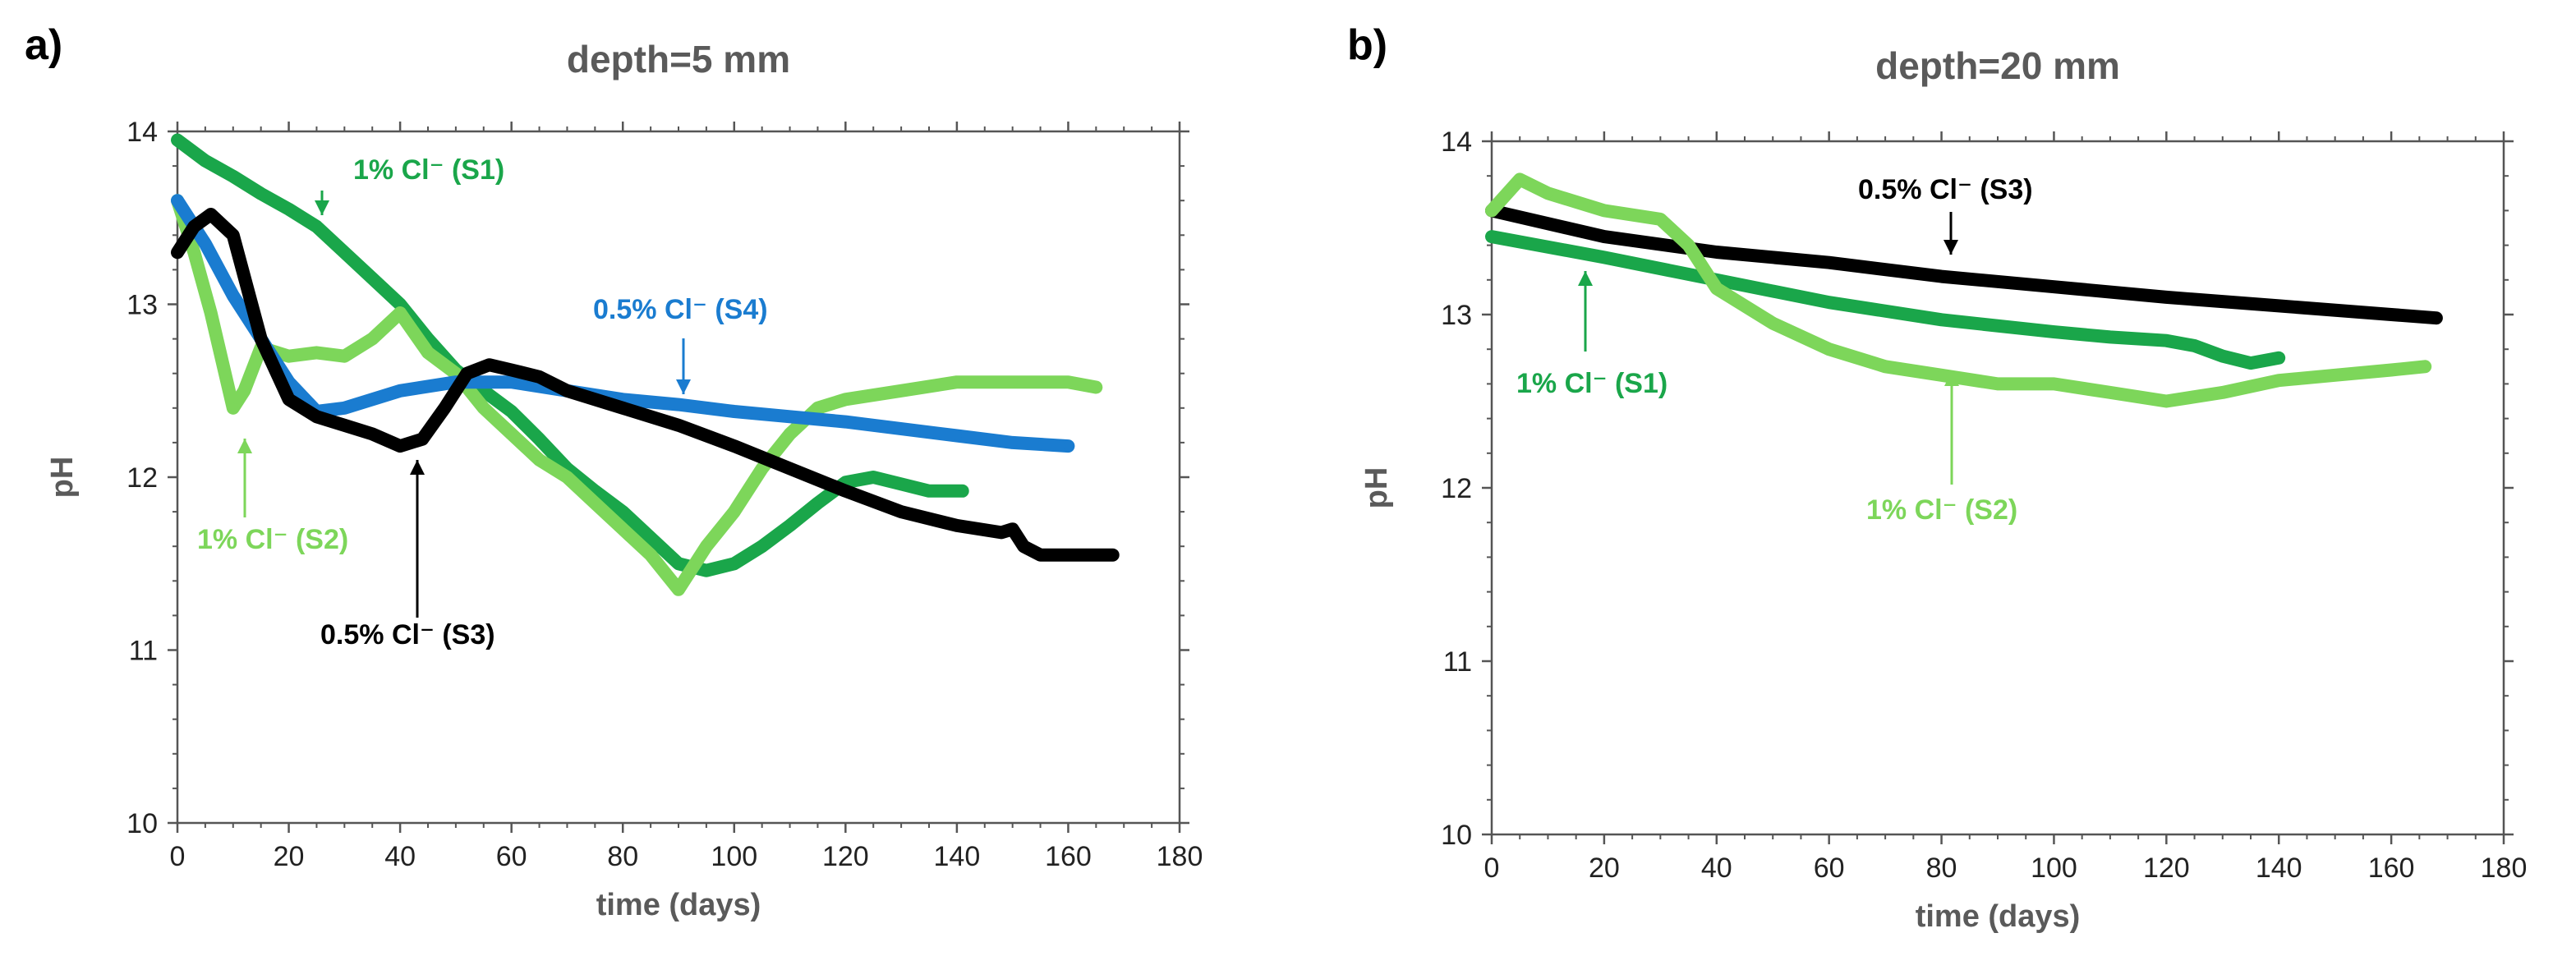 Image resolution: width=2576 pixels, height=979 pixels. Describe the element at coordinates (1367, 45) in the screenshot. I see `panel-letter: b)` at that location.